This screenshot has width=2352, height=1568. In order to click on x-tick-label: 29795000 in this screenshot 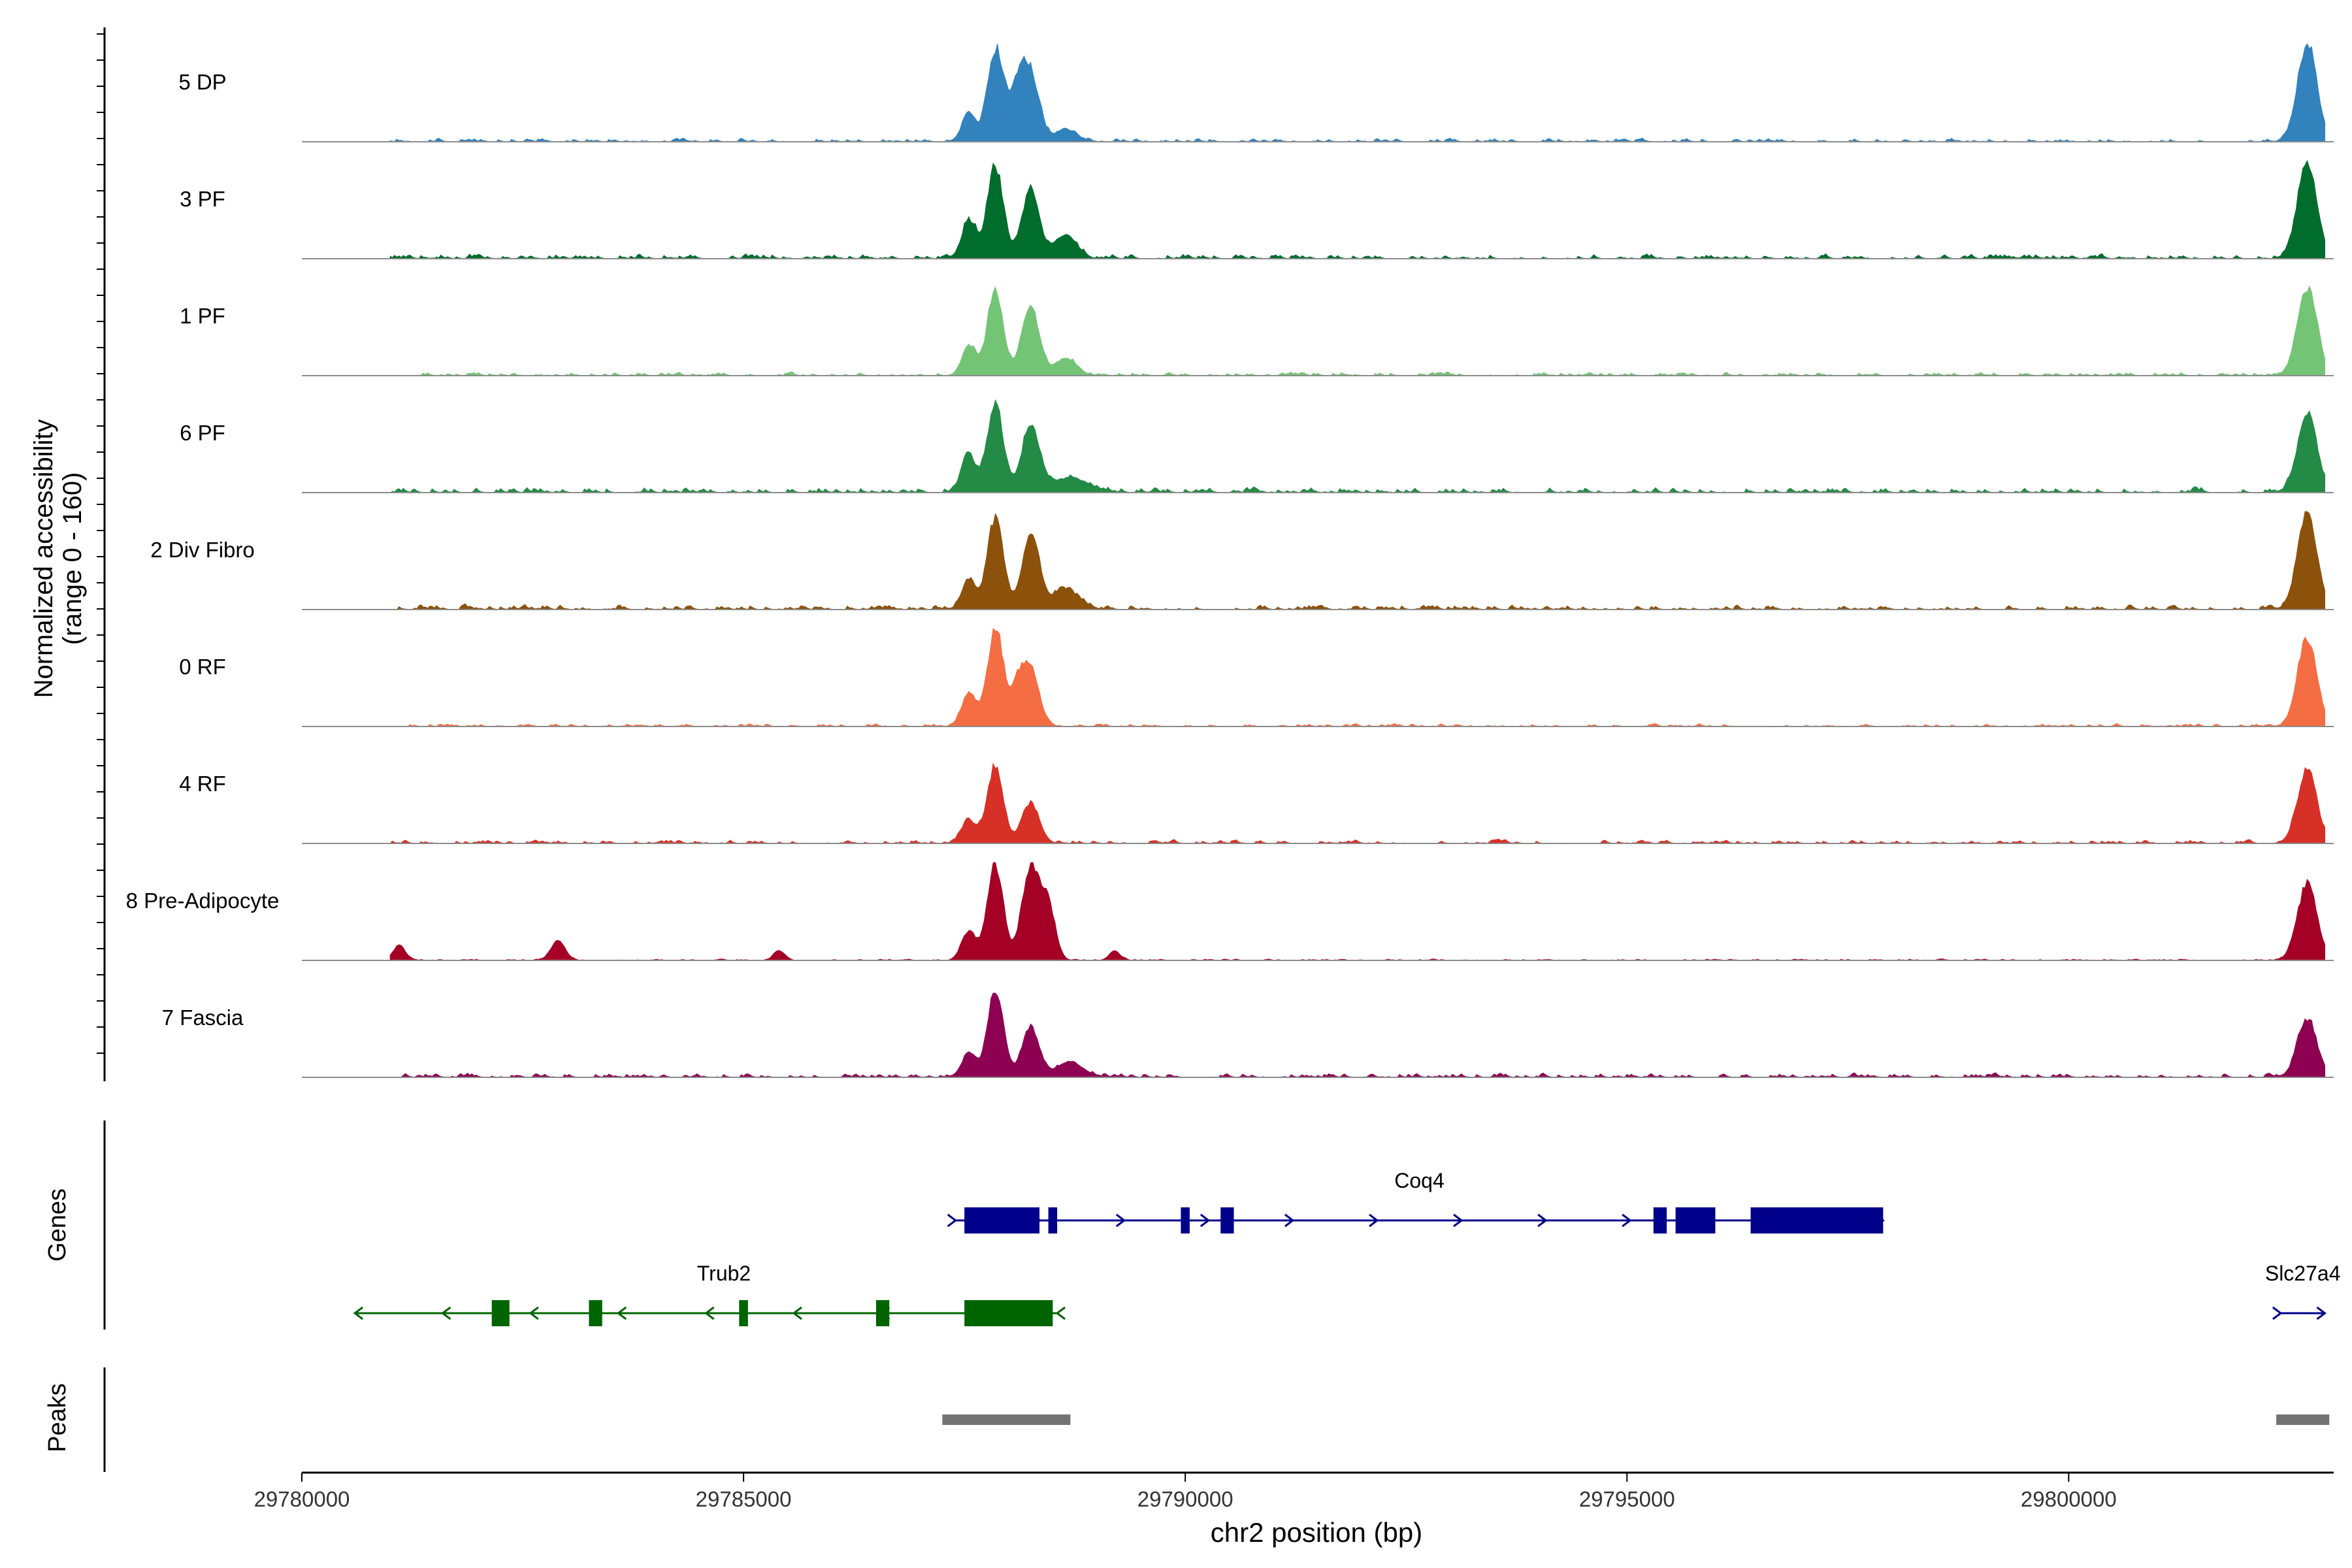, I will do `click(1627, 1499)`.